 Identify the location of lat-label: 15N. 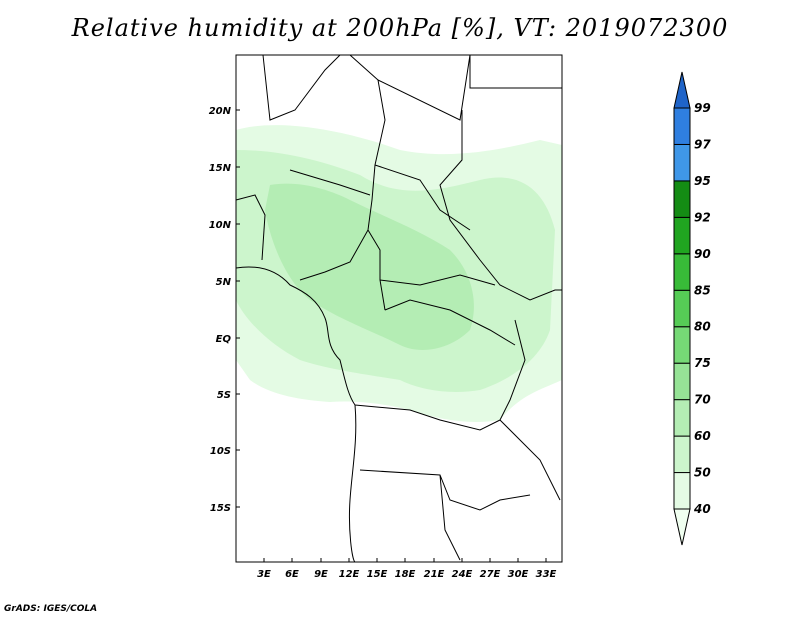
(220, 168).